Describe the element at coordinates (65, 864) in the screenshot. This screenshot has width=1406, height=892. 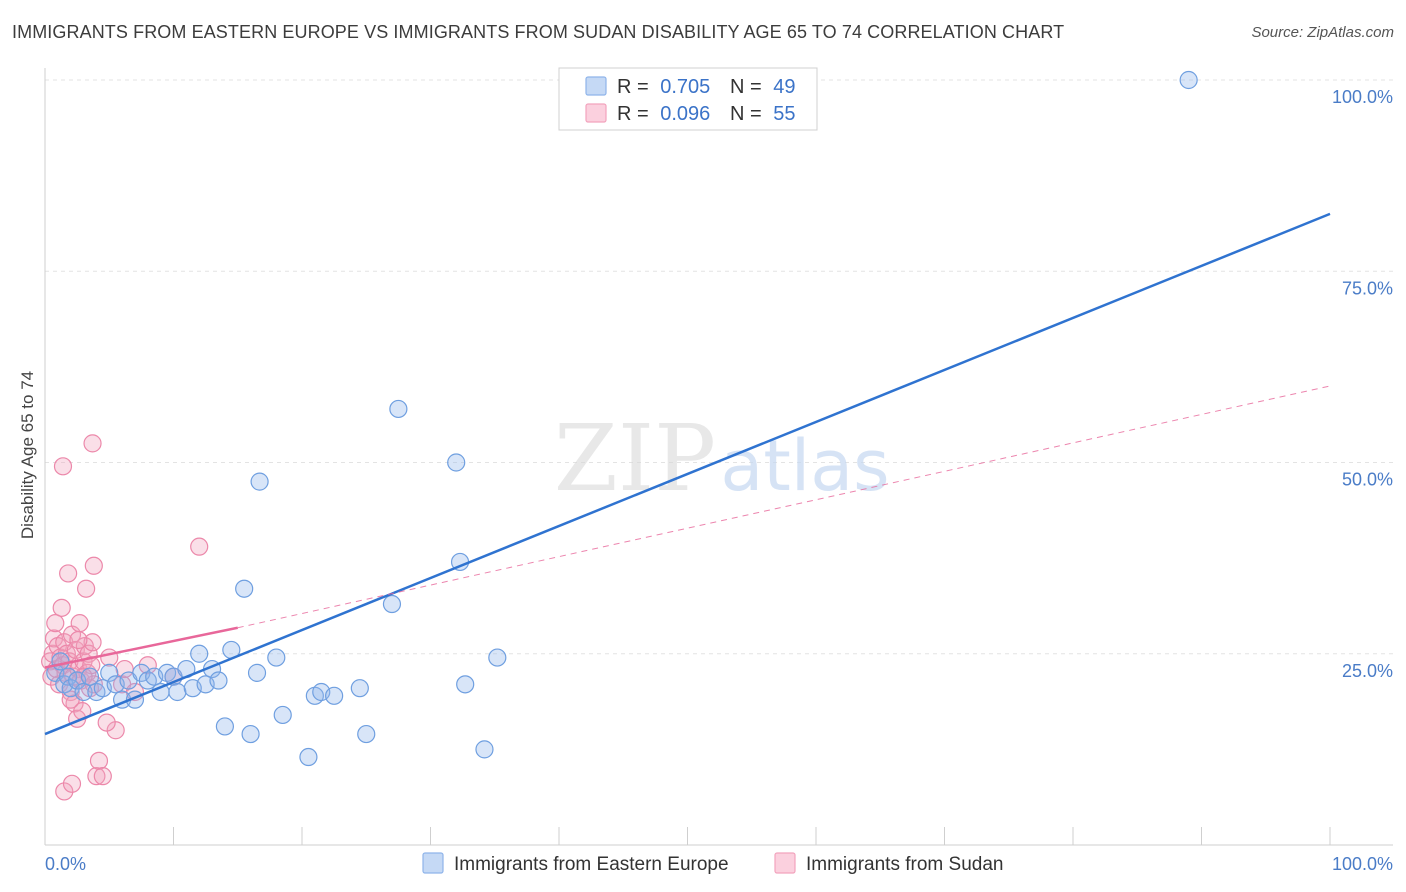
I see `x-tick-label-min: 0.0%` at that location.